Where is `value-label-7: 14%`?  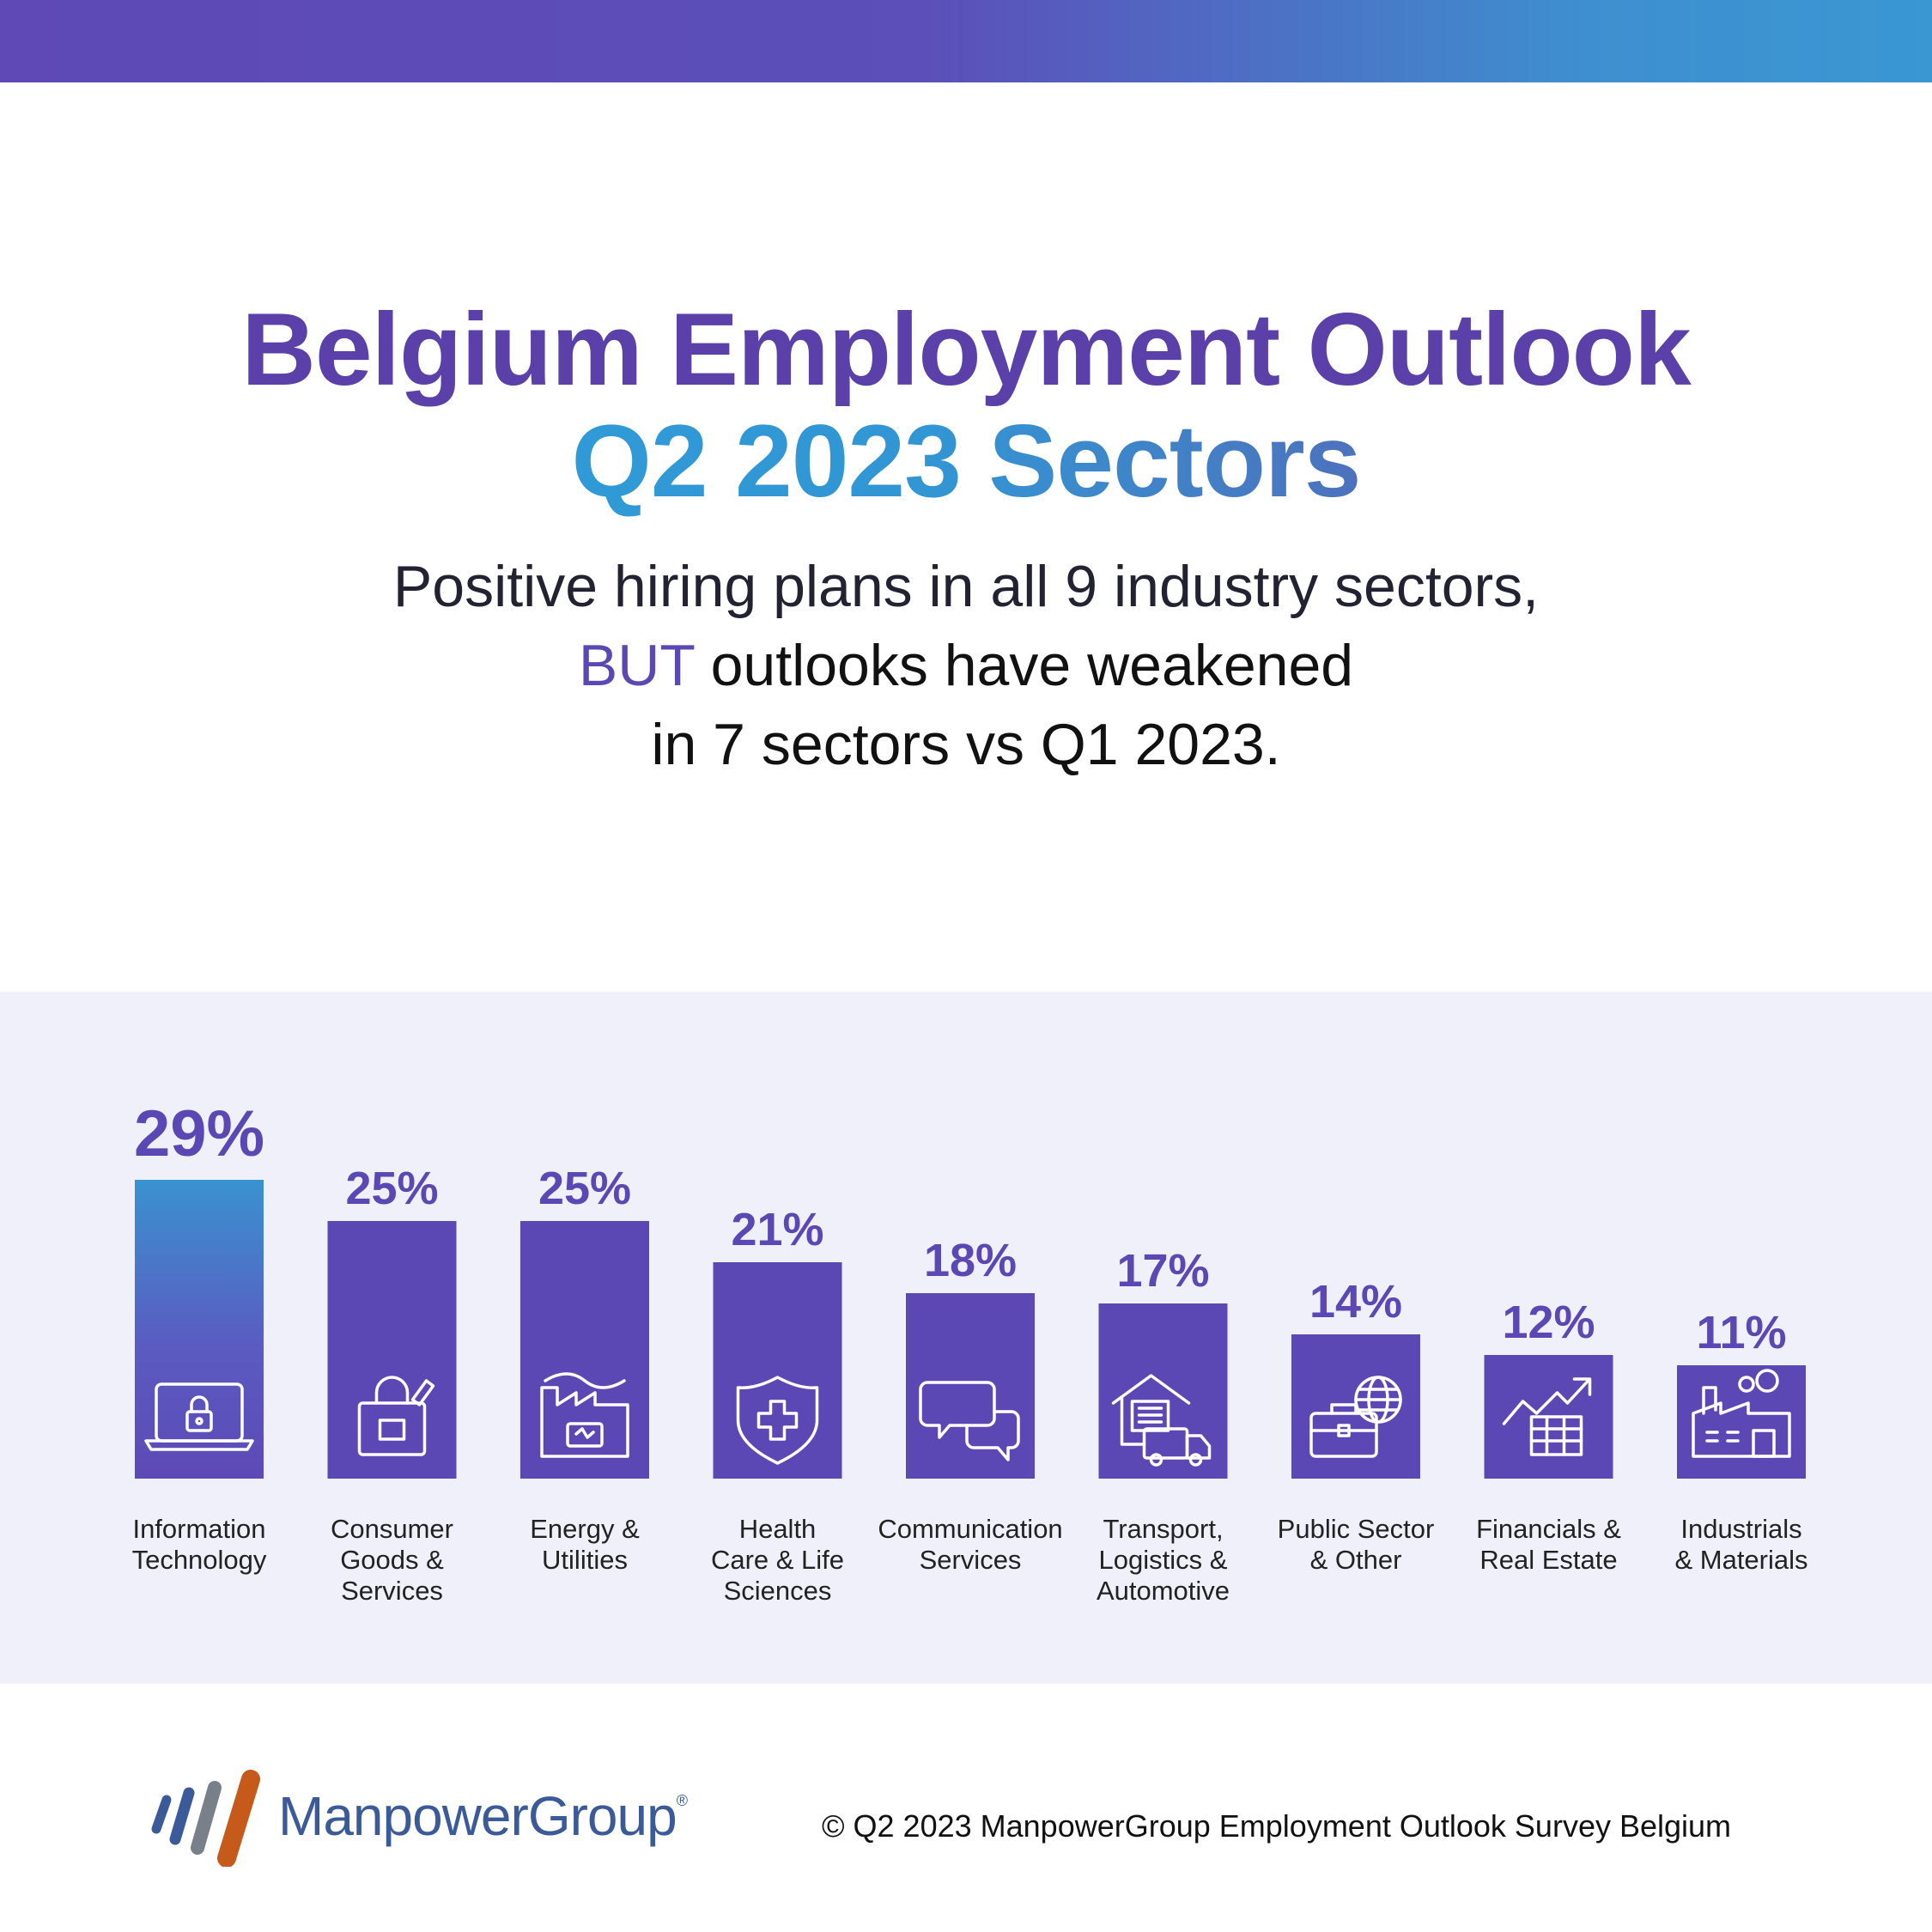 value-label-7: 14% is located at coordinates (1356, 1301).